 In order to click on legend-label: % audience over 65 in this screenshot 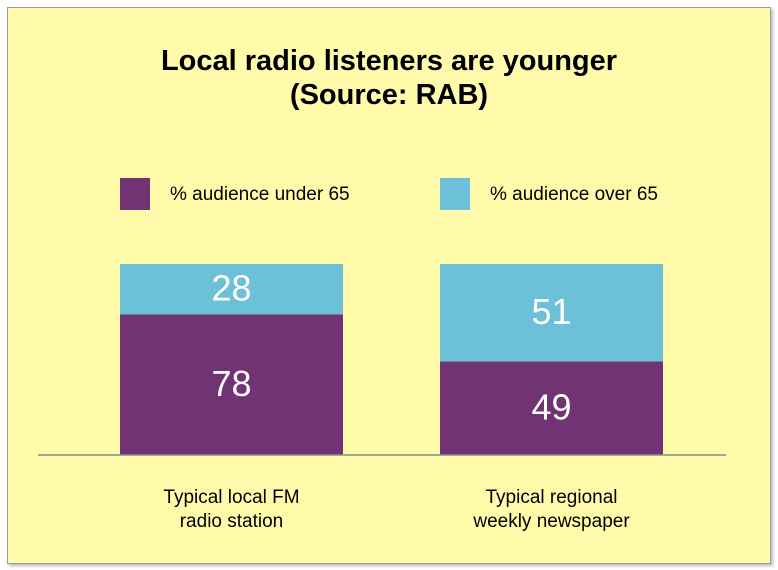, I will do `click(574, 194)`.